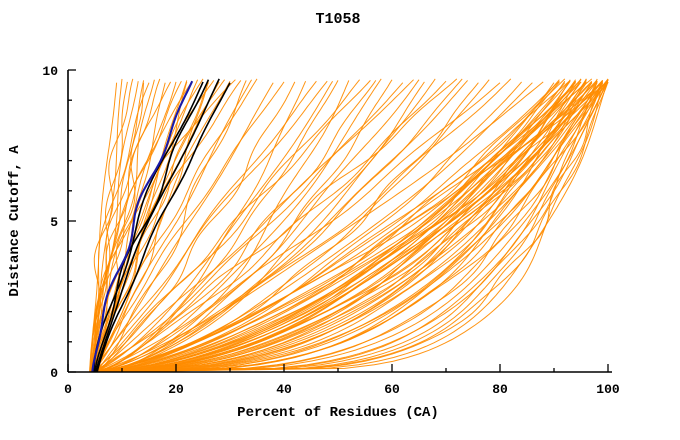 This screenshot has height=440, width=680. I want to click on y-tick-label: 0, so click(54, 373).